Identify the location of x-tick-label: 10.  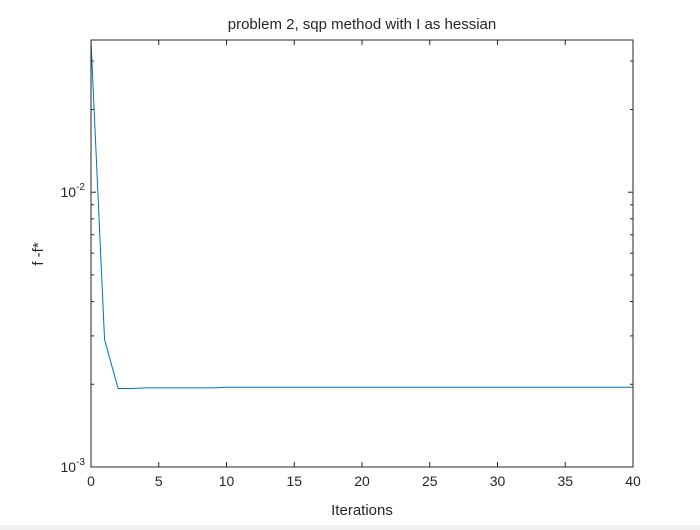
(227, 481).